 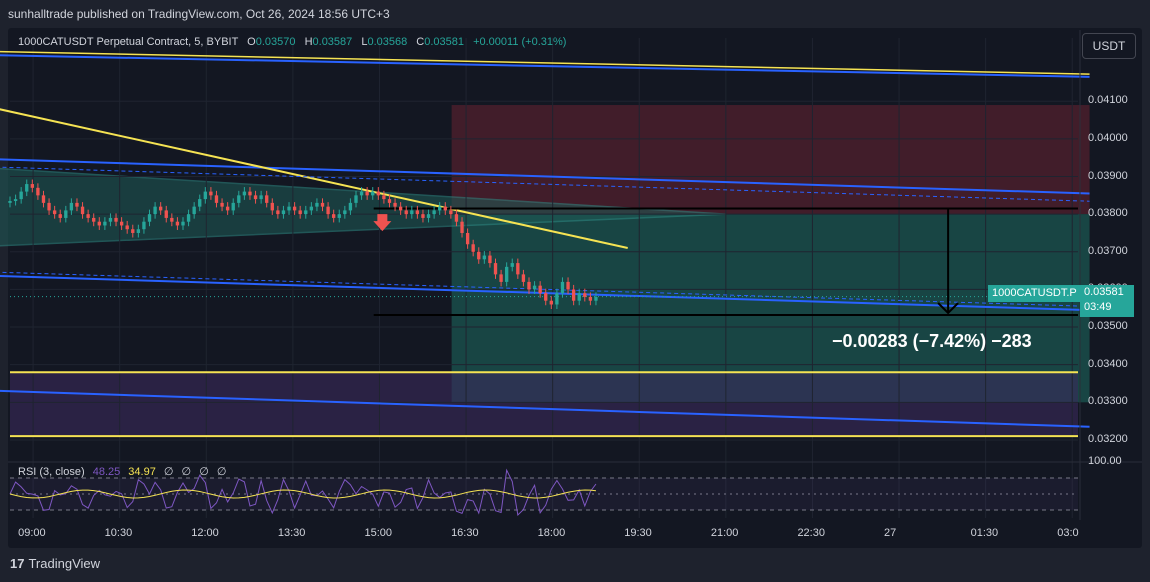 What do you see at coordinates (545, 289) in the screenshot?
I see `channel-lower-dashed` at bounding box center [545, 289].